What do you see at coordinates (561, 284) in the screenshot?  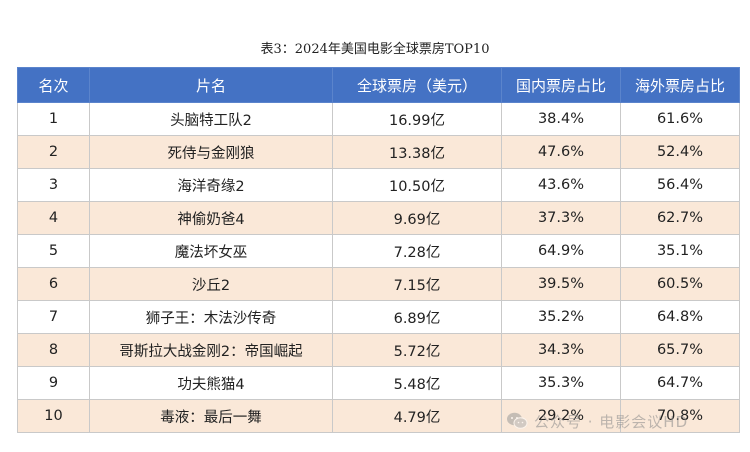 I see `cell-domestic-share: 39.5%` at bounding box center [561, 284].